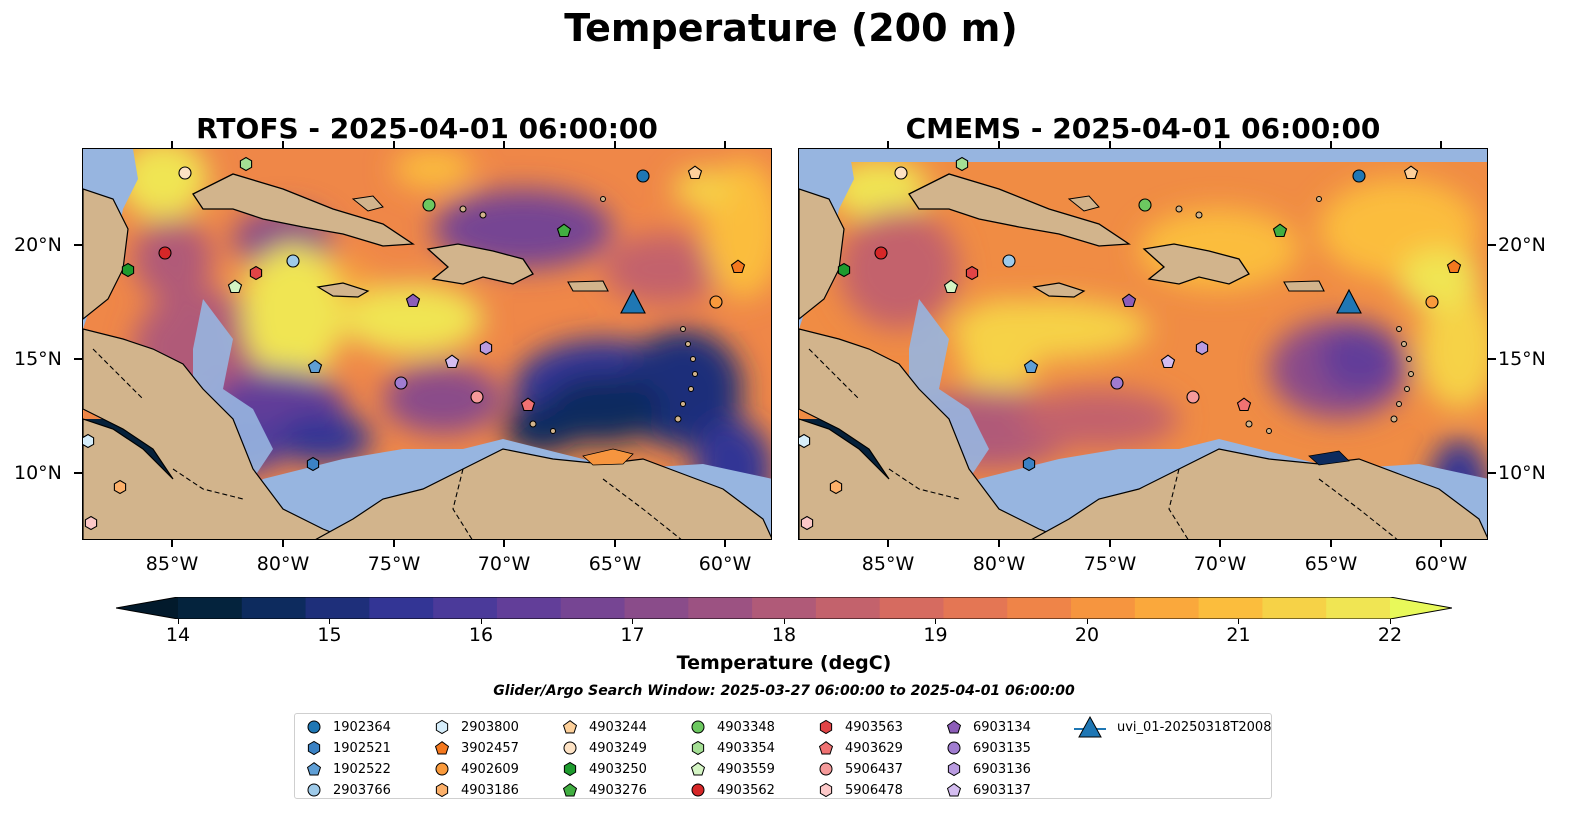 The image size is (1582, 827). Describe the element at coordinates (874, 727) in the screenshot. I see `legend-label: 4903563` at that location.